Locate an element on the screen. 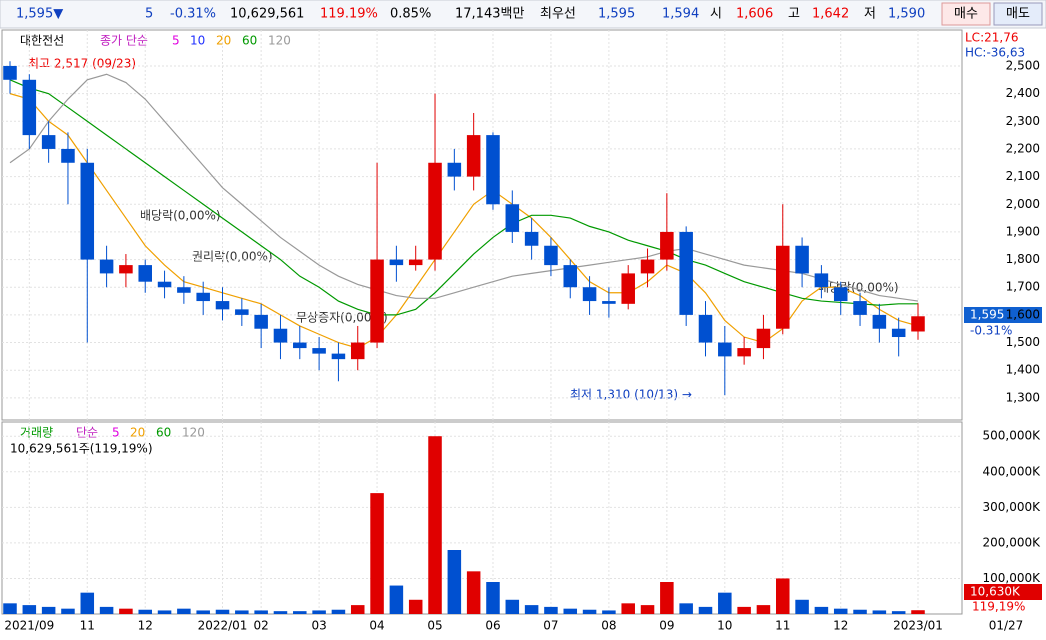  legend-entry: 120 is located at coordinates (193, 433).